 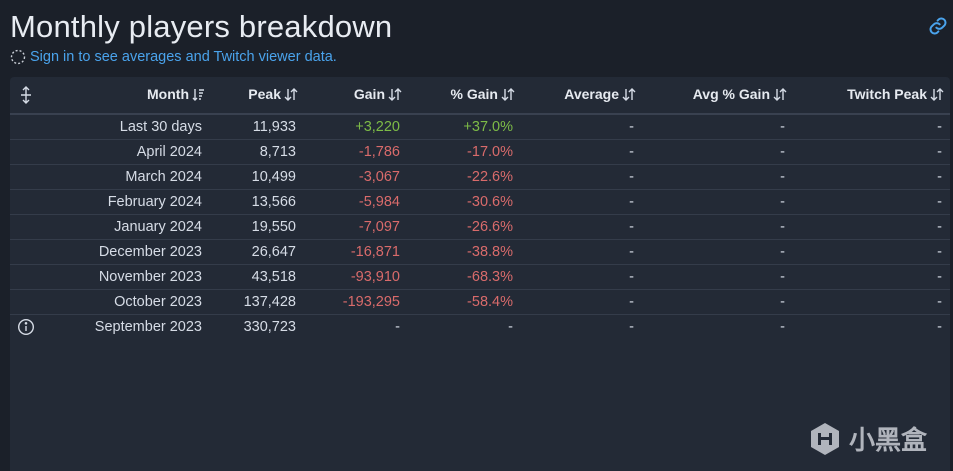 I want to click on info-icon, so click(x=26, y=327).